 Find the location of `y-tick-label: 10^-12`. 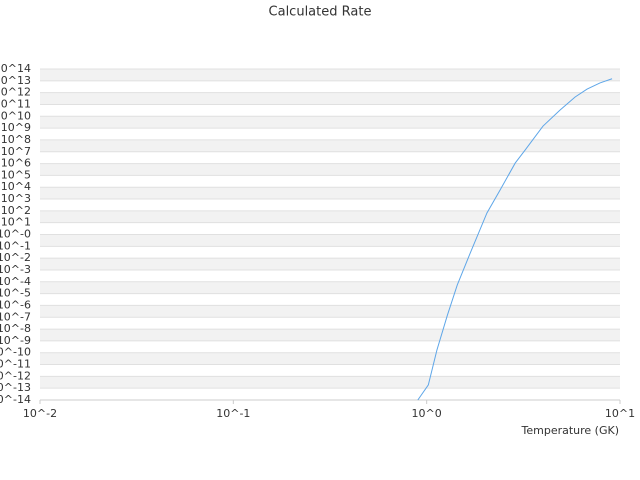

y-tick-label: 10^-12 is located at coordinates (15, 375).